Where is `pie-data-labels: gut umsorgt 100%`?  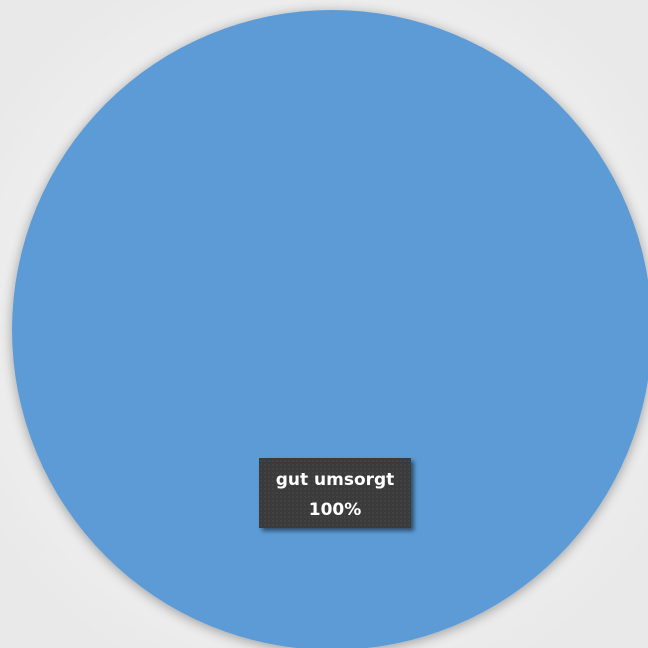 pie-data-labels: gut umsorgt 100% is located at coordinates (335, 493).